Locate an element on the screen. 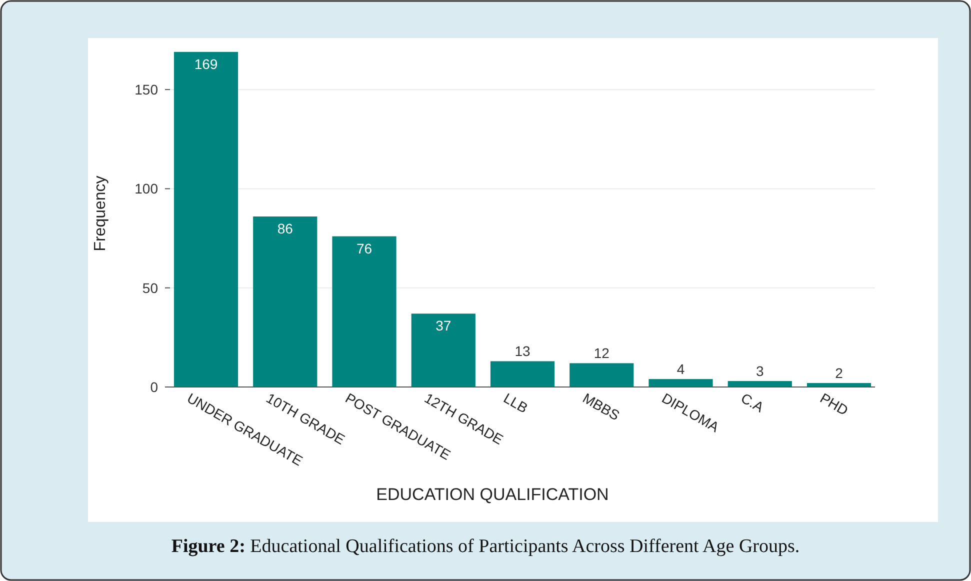  y-tick-label: 150 is located at coordinates (146, 89).